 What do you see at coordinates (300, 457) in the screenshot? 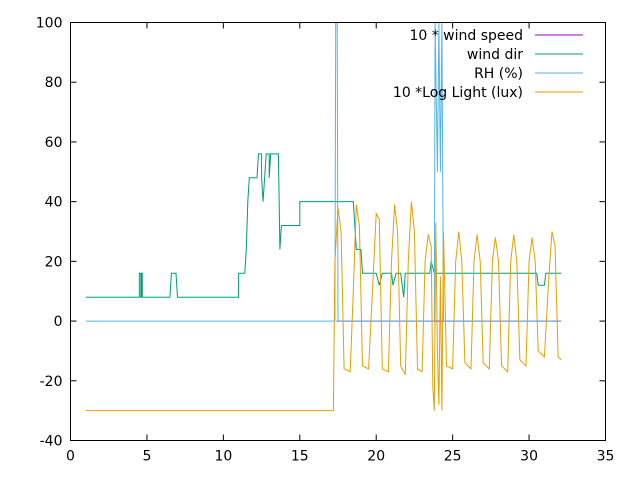
I see `x-tick-label: 15` at bounding box center [300, 457].